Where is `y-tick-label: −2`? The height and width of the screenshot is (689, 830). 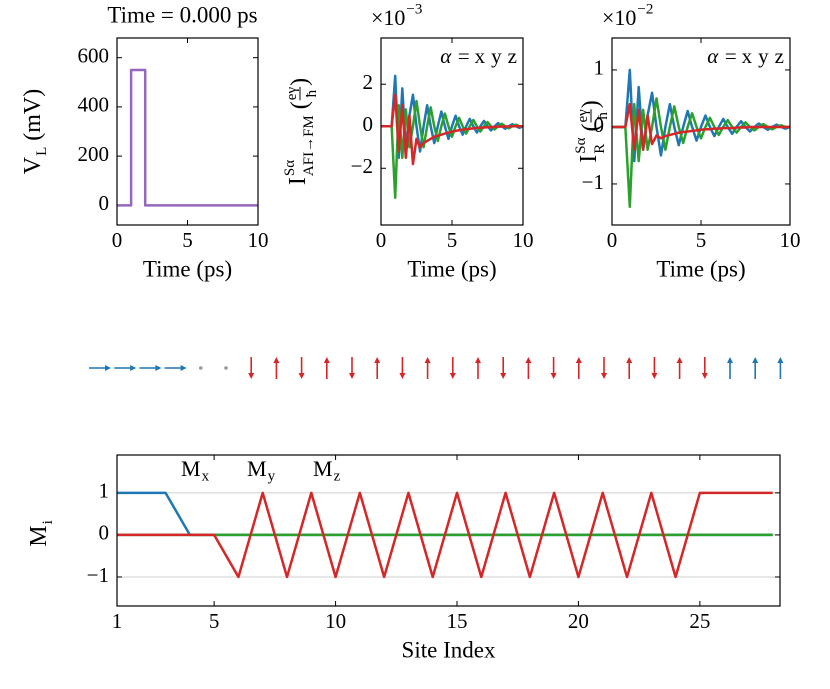 y-tick-label: −2 is located at coordinates (362, 166).